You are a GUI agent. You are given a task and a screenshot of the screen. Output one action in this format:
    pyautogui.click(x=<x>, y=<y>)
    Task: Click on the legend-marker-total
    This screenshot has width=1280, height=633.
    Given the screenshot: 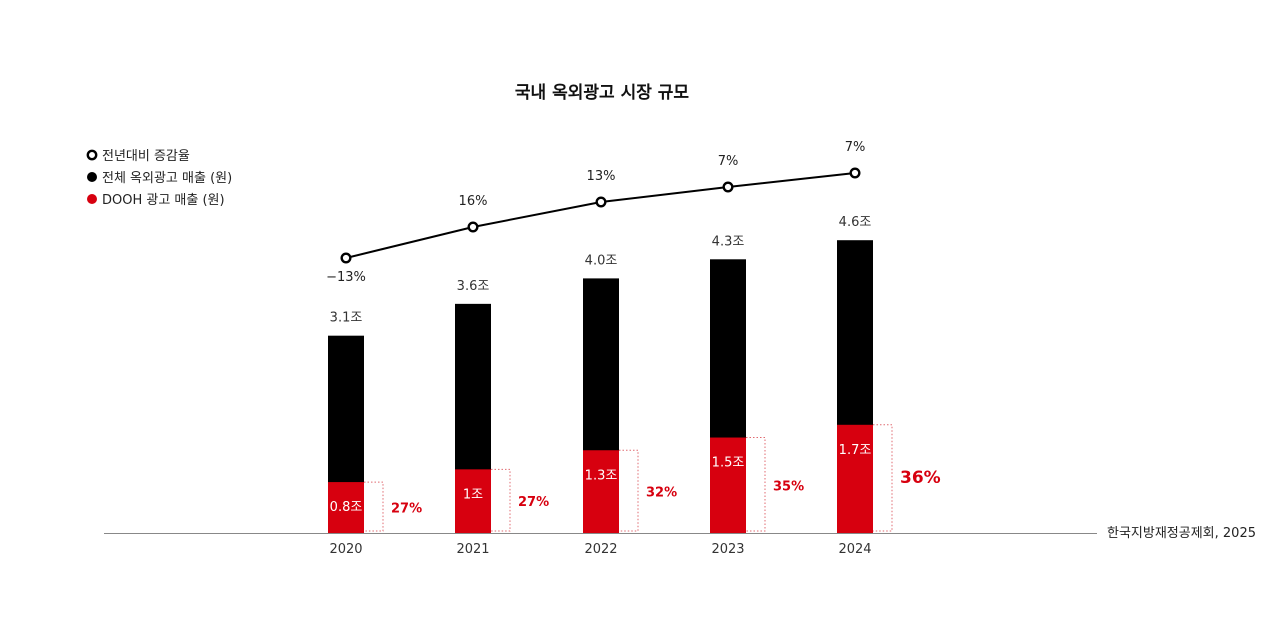 What is the action you would take?
    pyautogui.click(x=92, y=177)
    